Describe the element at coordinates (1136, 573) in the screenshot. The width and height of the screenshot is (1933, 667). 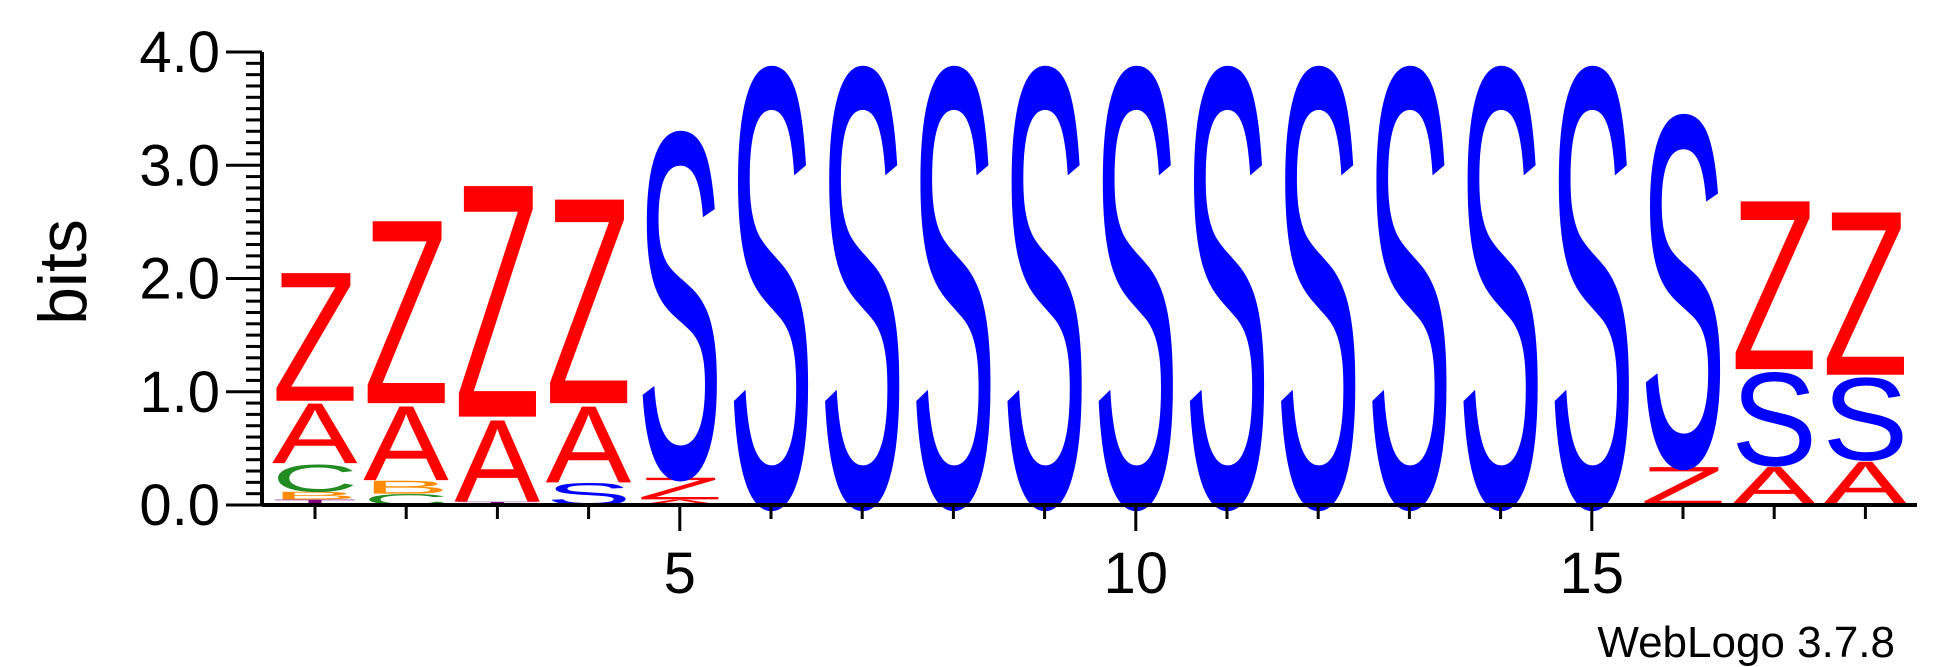
I see `x-tick-label: 10` at that location.